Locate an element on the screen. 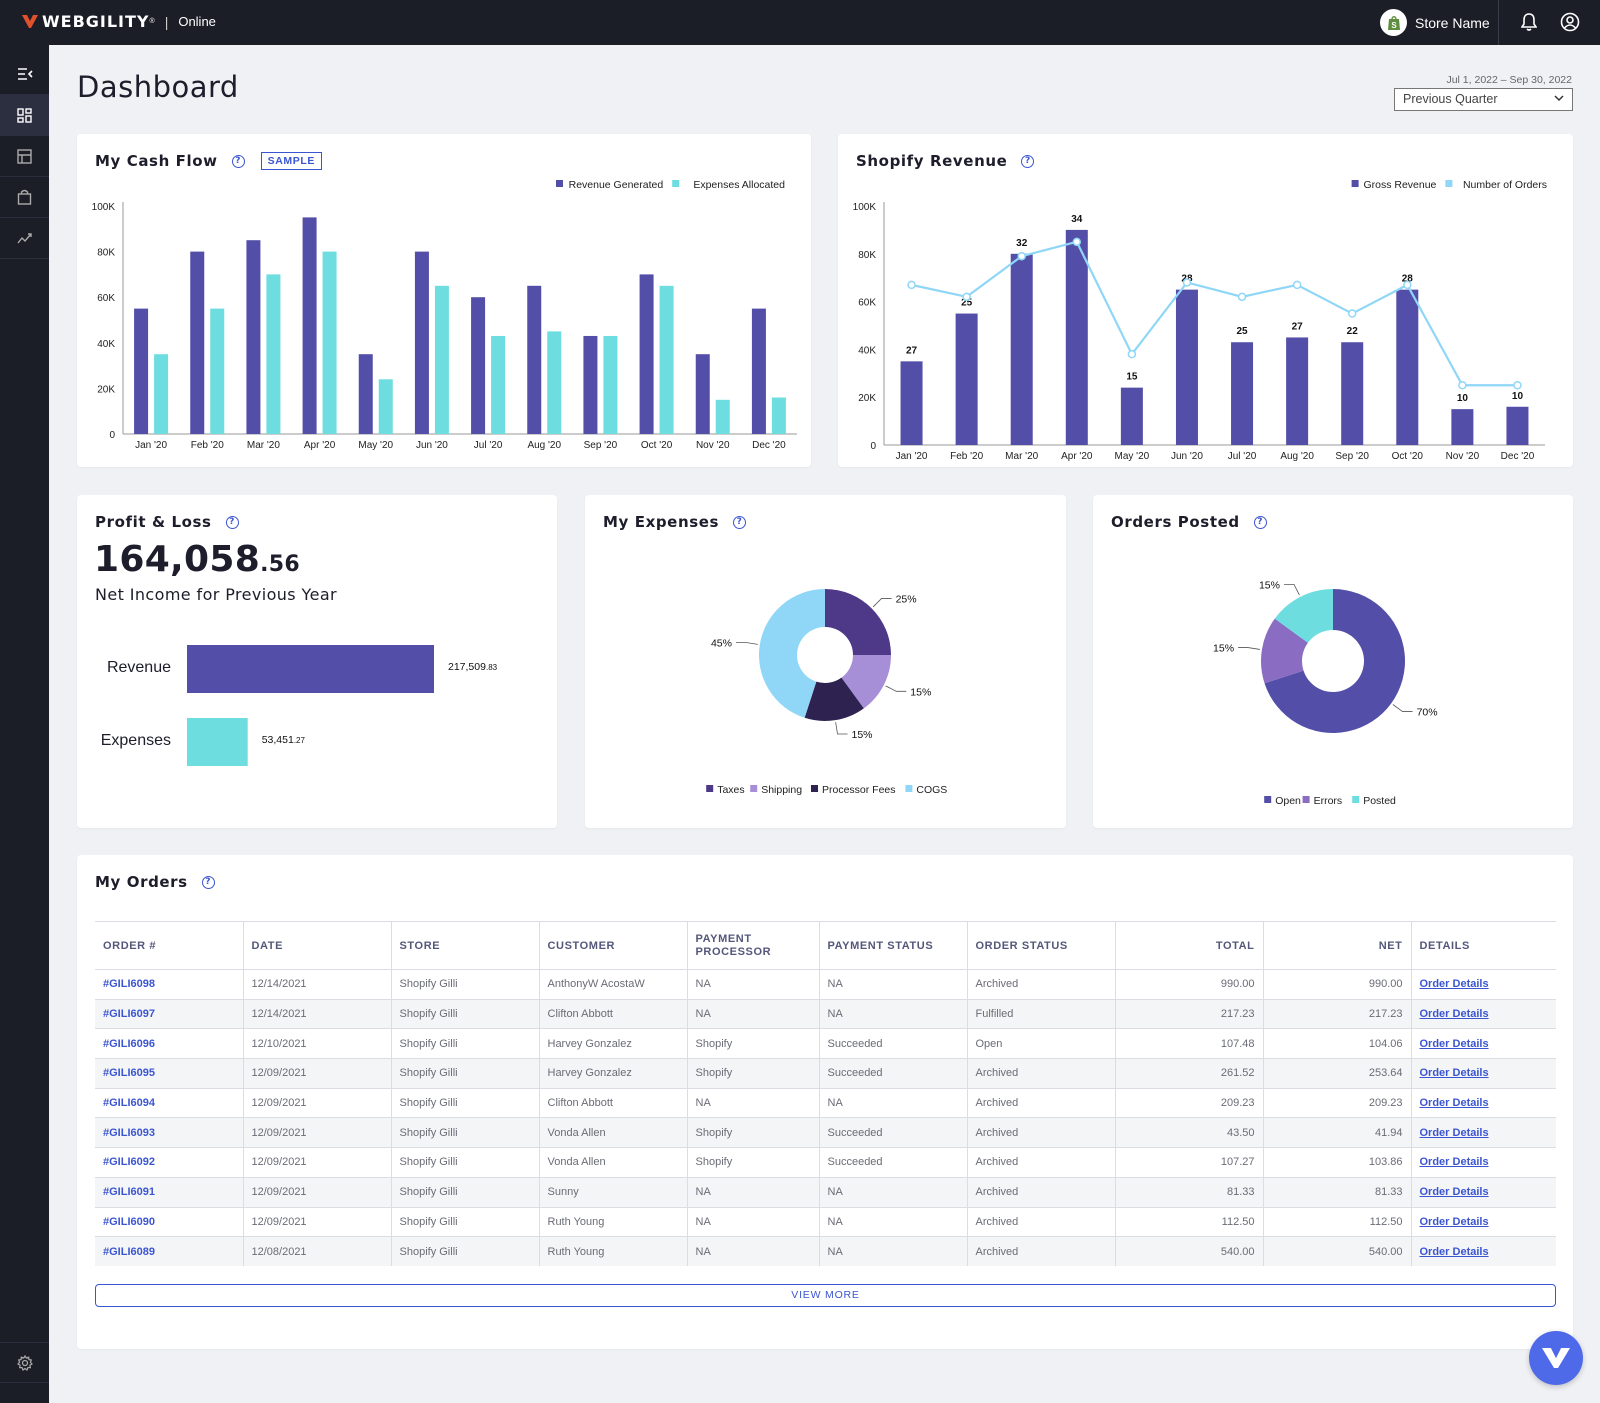 The height and width of the screenshot is (1403, 1600). column-header-payment-status: PAYMENT STATUS is located at coordinates (893, 945).